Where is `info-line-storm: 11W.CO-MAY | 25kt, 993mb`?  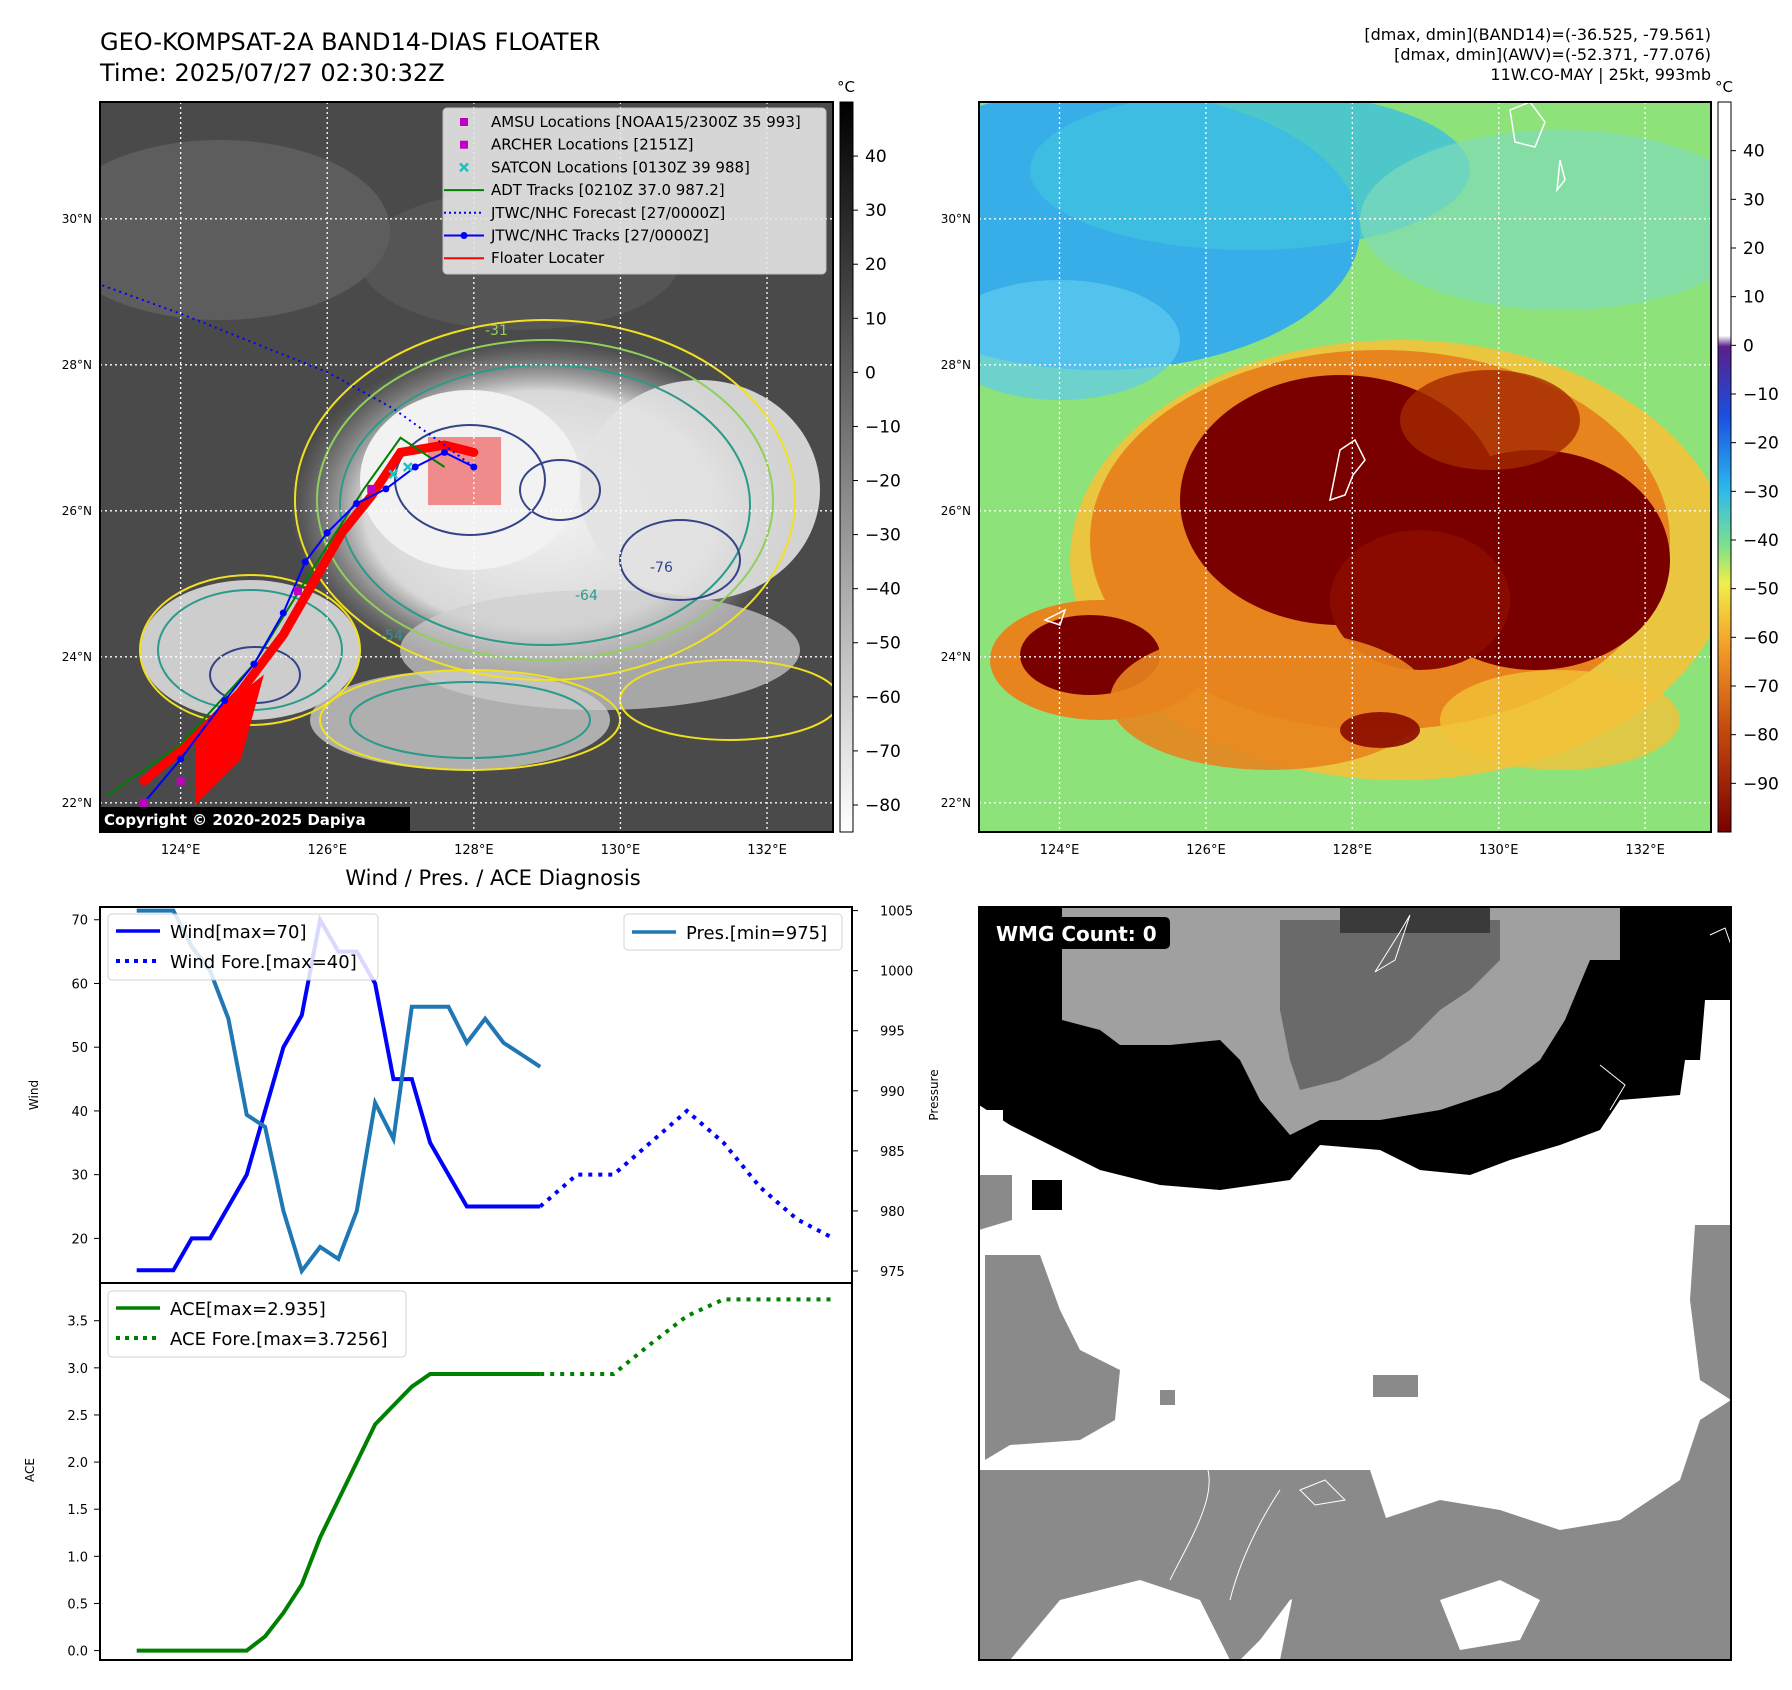 info-line-storm: 11W.CO-MAY | 25kt, 993mb is located at coordinates (1600, 74).